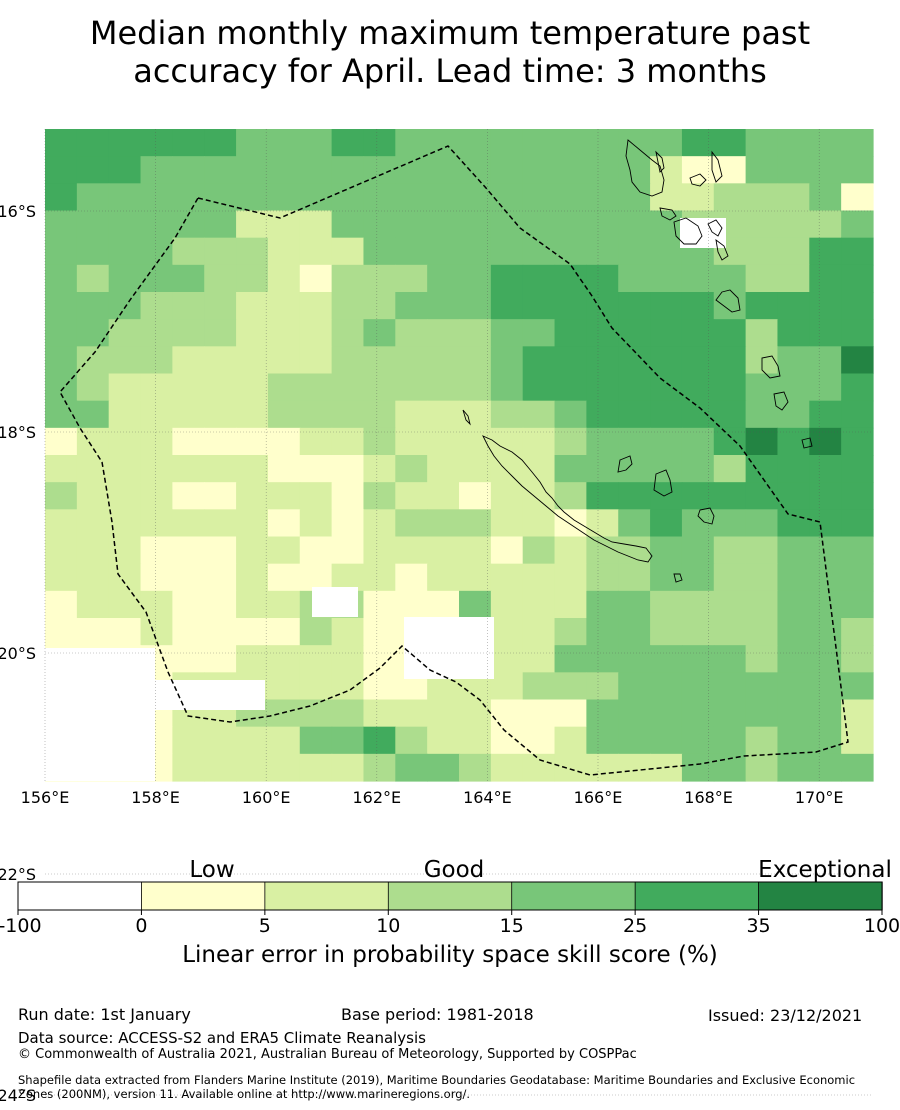 The height and width of the screenshot is (1110, 900). What do you see at coordinates (211, 870) in the screenshot?
I see `category-low: Low` at bounding box center [211, 870].